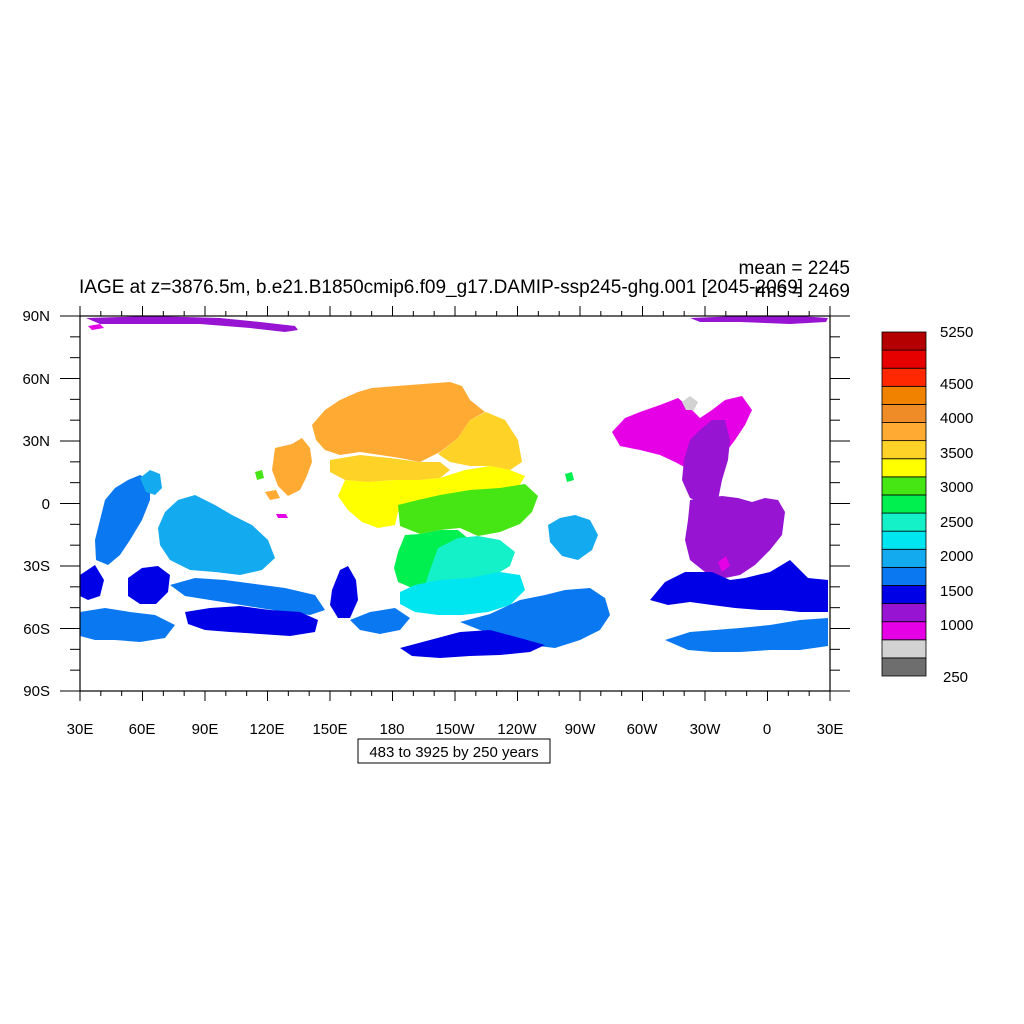  Describe the element at coordinates (272, 495) in the screenshot. I see `region-south-china-orange` at that location.